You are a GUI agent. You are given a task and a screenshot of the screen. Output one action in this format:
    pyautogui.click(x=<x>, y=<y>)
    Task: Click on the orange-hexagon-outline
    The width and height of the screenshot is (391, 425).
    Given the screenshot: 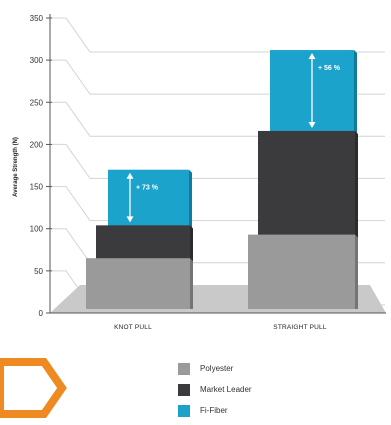 What is the action you would take?
    pyautogui.click(x=33, y=388)
    